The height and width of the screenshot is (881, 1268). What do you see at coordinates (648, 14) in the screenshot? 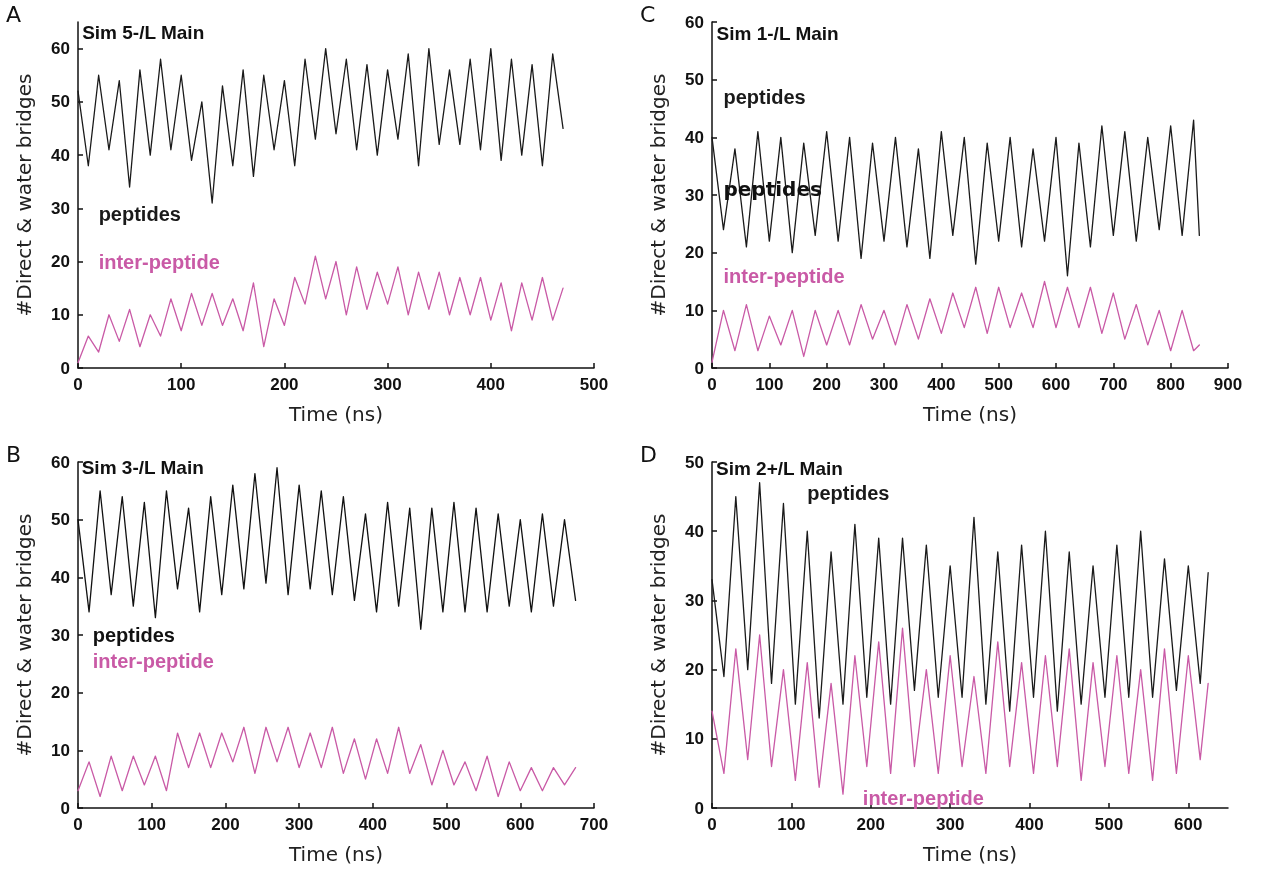
I see `text: C` at bounding box center [648, 14].